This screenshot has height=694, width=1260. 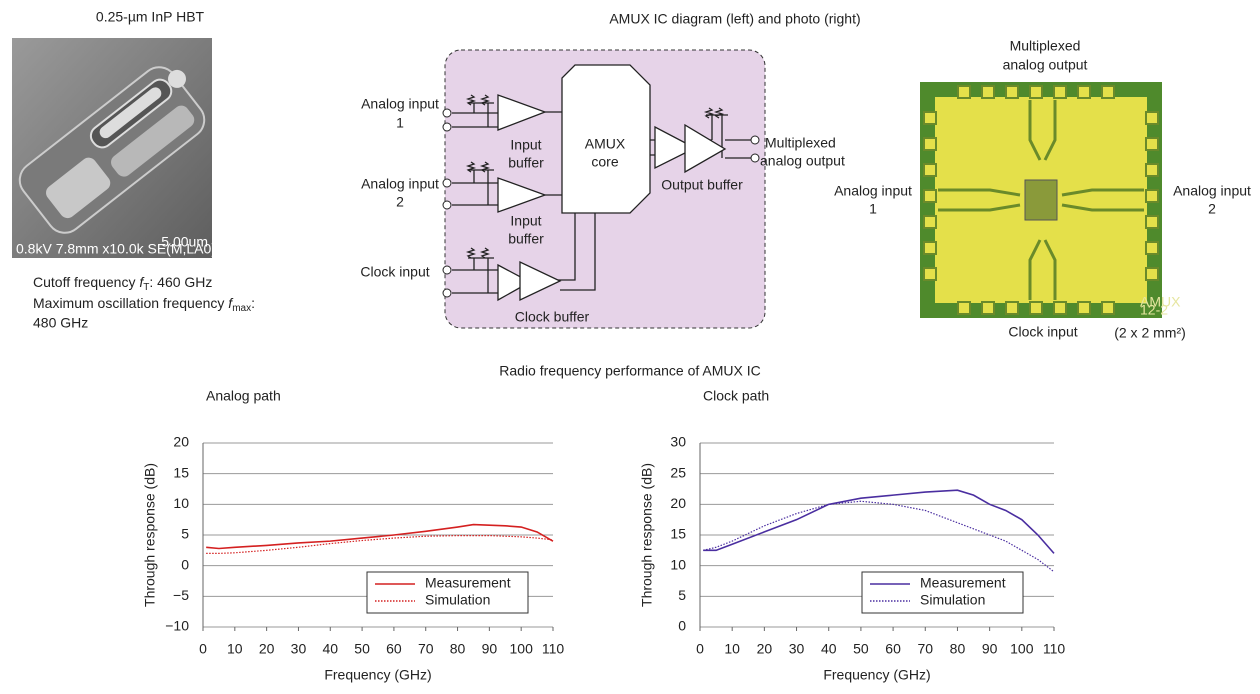 What do you see at coordinates (734, 19) in the screenshot?
I see `amux-title: AMUX IC diagram (left) and photo (right)` at bounding box center [734, 19].